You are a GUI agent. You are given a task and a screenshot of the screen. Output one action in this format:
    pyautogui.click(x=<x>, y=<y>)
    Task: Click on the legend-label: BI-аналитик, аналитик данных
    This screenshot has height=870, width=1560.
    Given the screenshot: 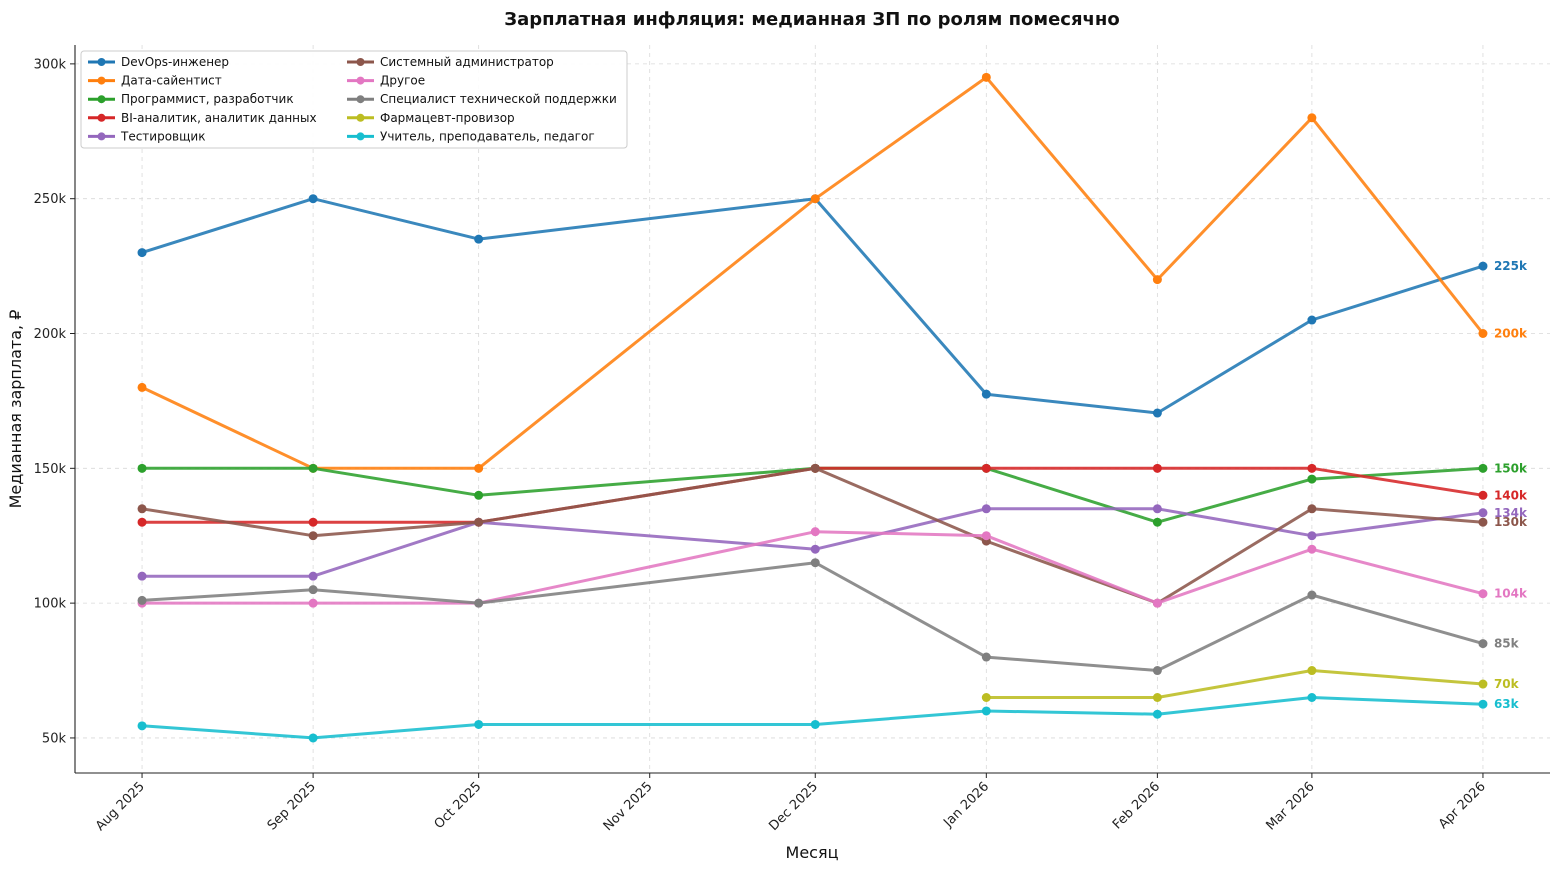 What is the action you would take?
    pyautogui.click(x=219, y=118)
    